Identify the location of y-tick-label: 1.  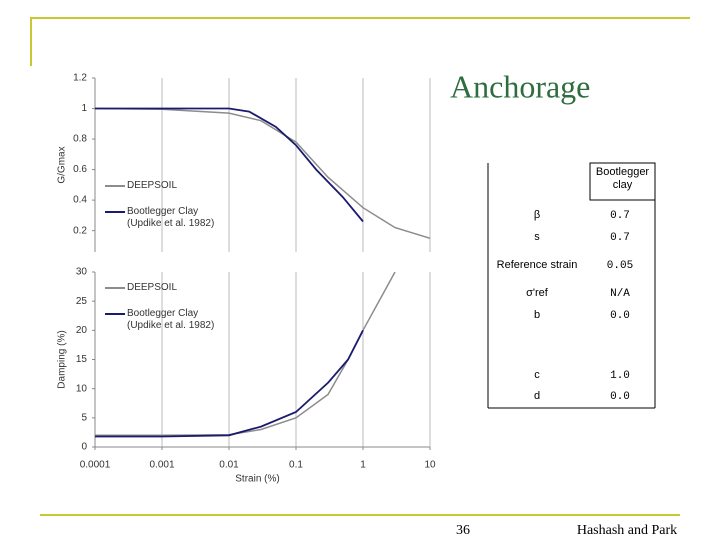
(84, 108).